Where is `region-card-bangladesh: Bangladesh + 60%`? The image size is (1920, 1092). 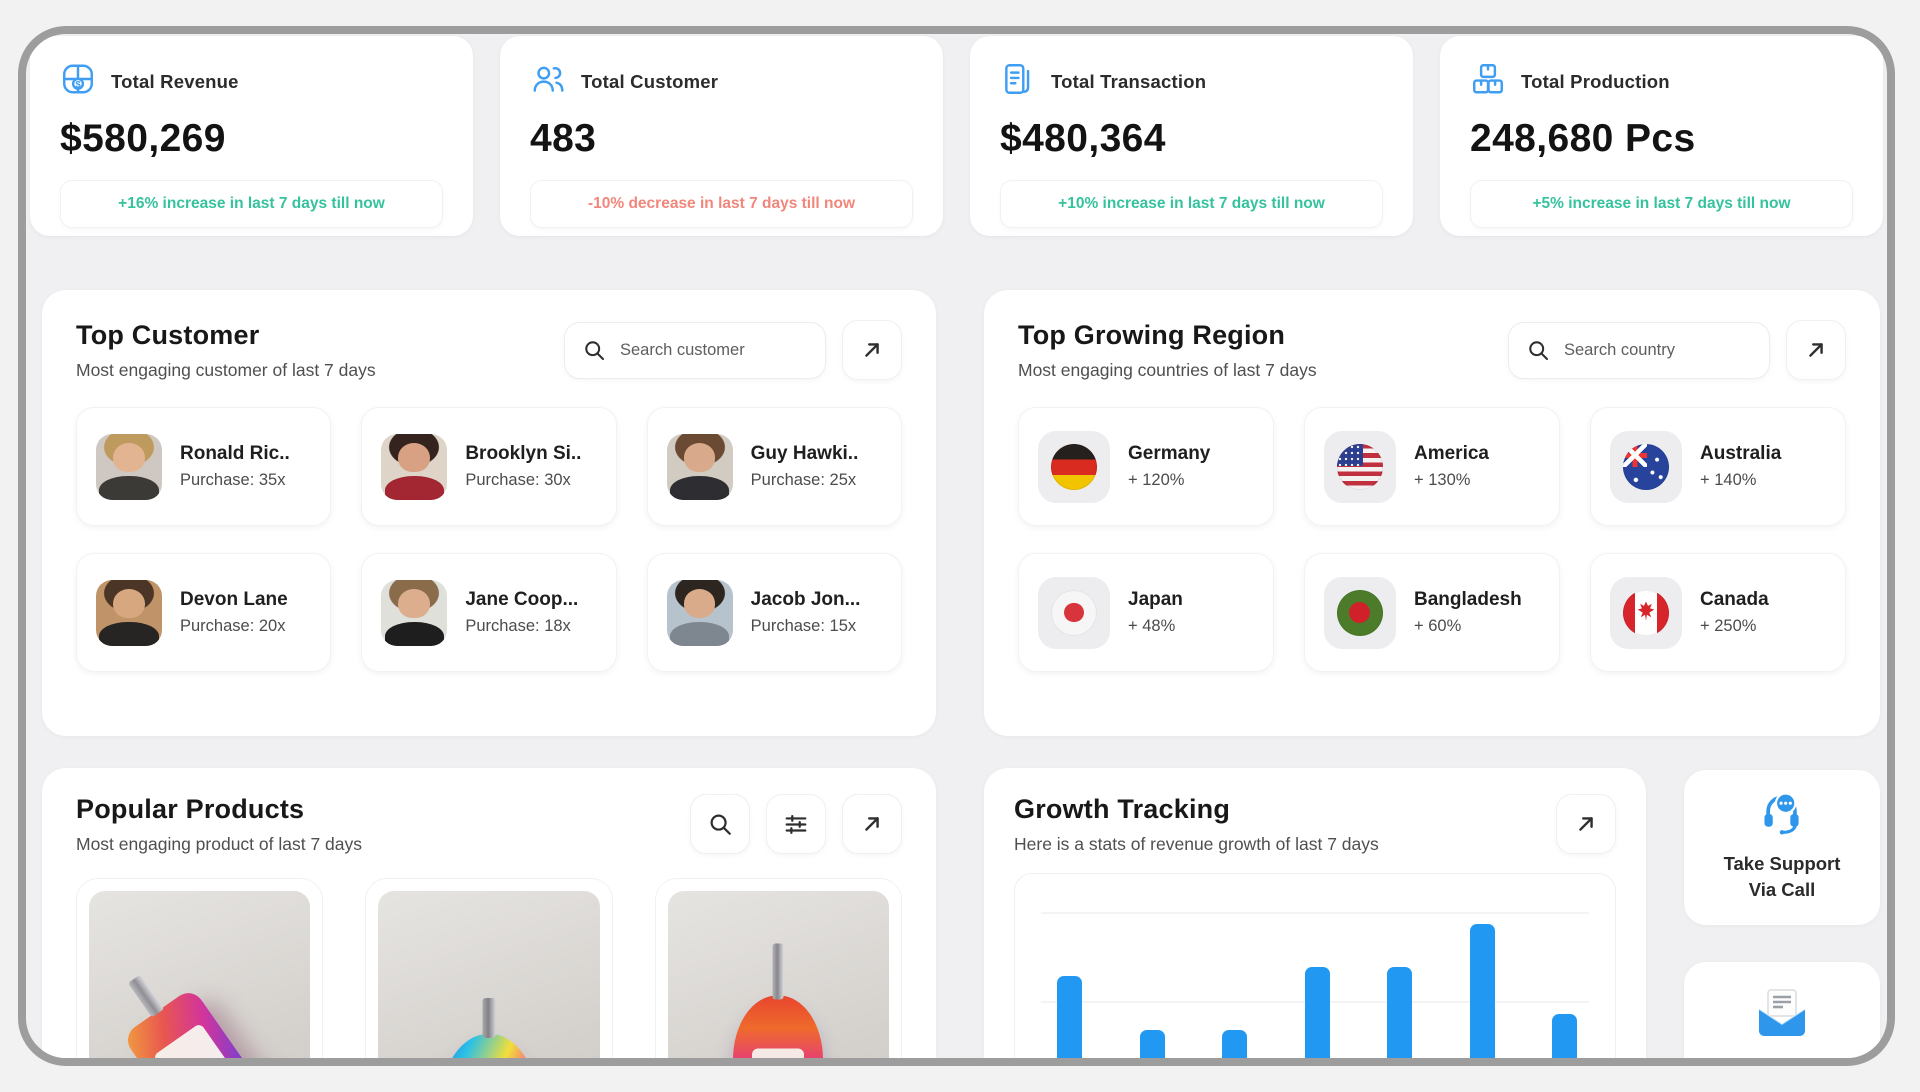
region-card-bangladesh: Bangladesh + 60% is located at coordinates (1432, 612).